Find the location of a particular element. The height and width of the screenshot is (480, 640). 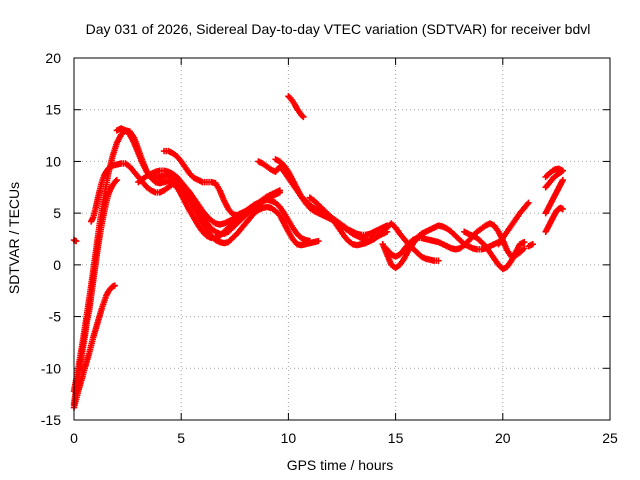

y-tick-label: -10 is located at coordinates (51, 368).